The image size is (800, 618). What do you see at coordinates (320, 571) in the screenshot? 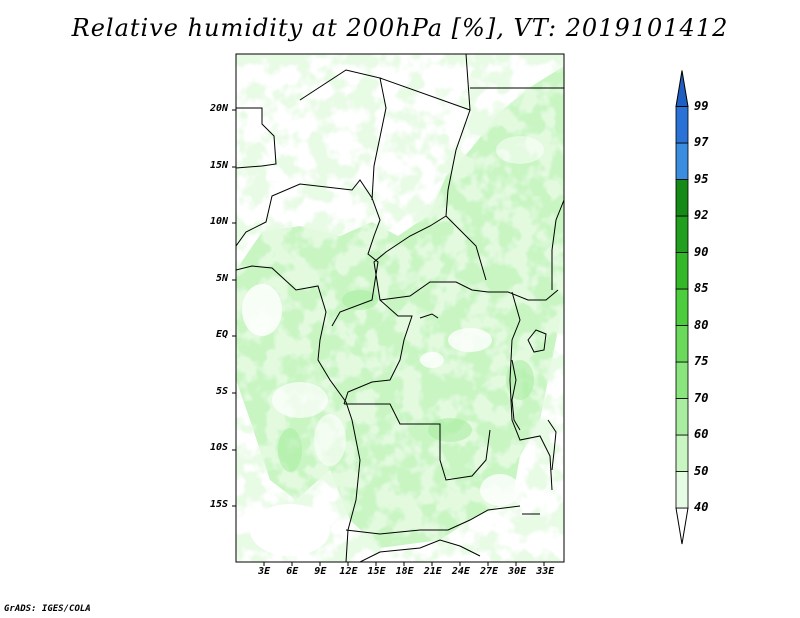
I see `lon-tick-label: 9E` at bounding box center [320, 571].